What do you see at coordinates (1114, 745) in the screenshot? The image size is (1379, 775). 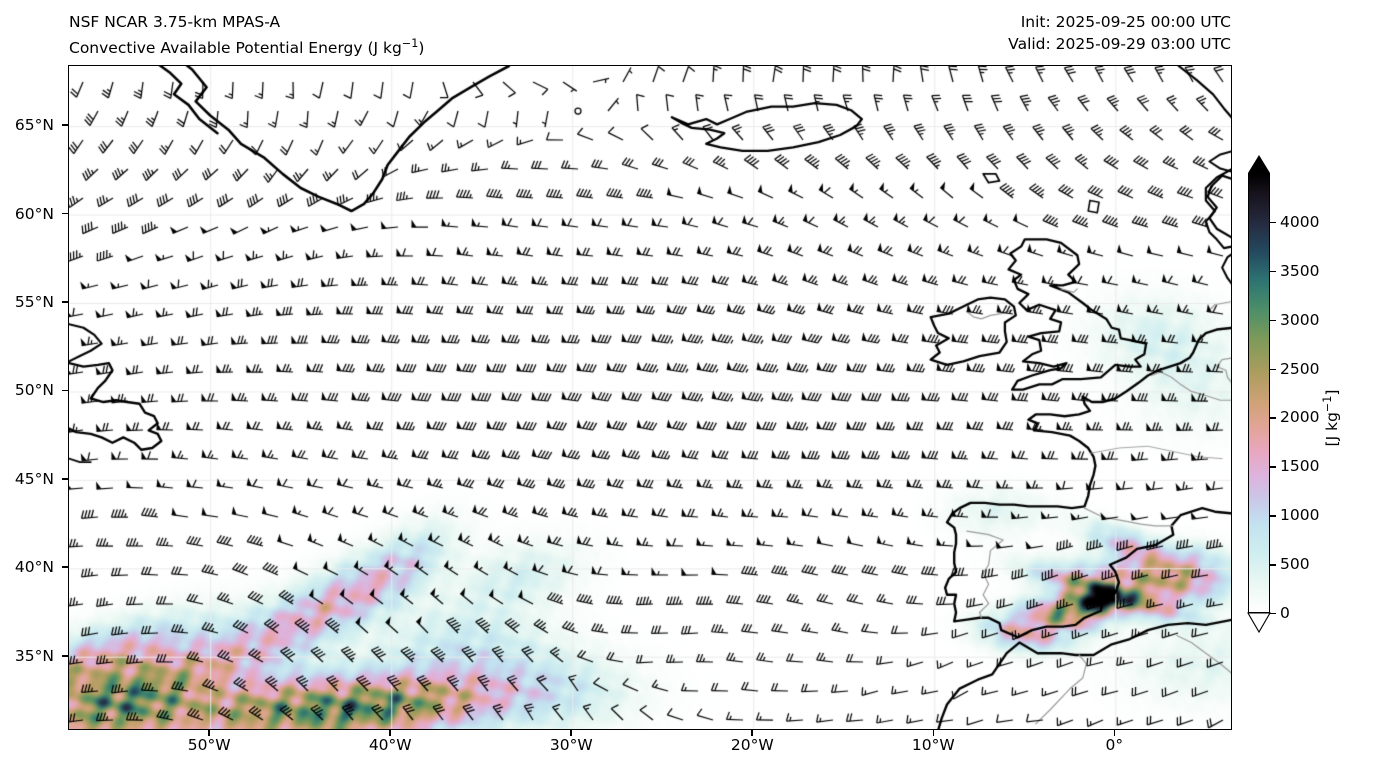 I see `lon-tick-label: 0°` at bounding box center [1114, 745].